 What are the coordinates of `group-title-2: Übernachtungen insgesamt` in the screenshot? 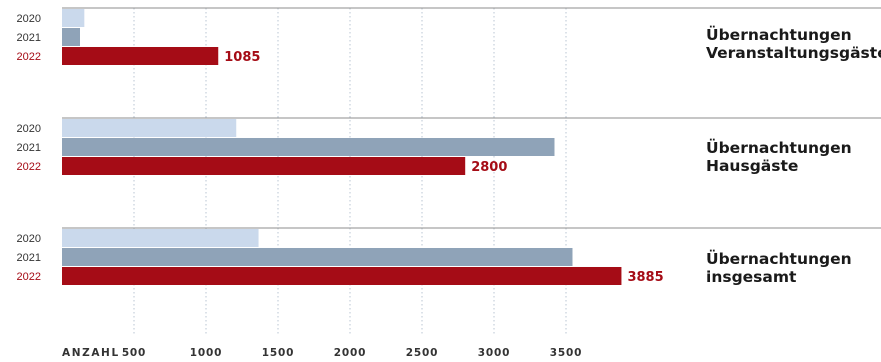 It's located at (779, 268).